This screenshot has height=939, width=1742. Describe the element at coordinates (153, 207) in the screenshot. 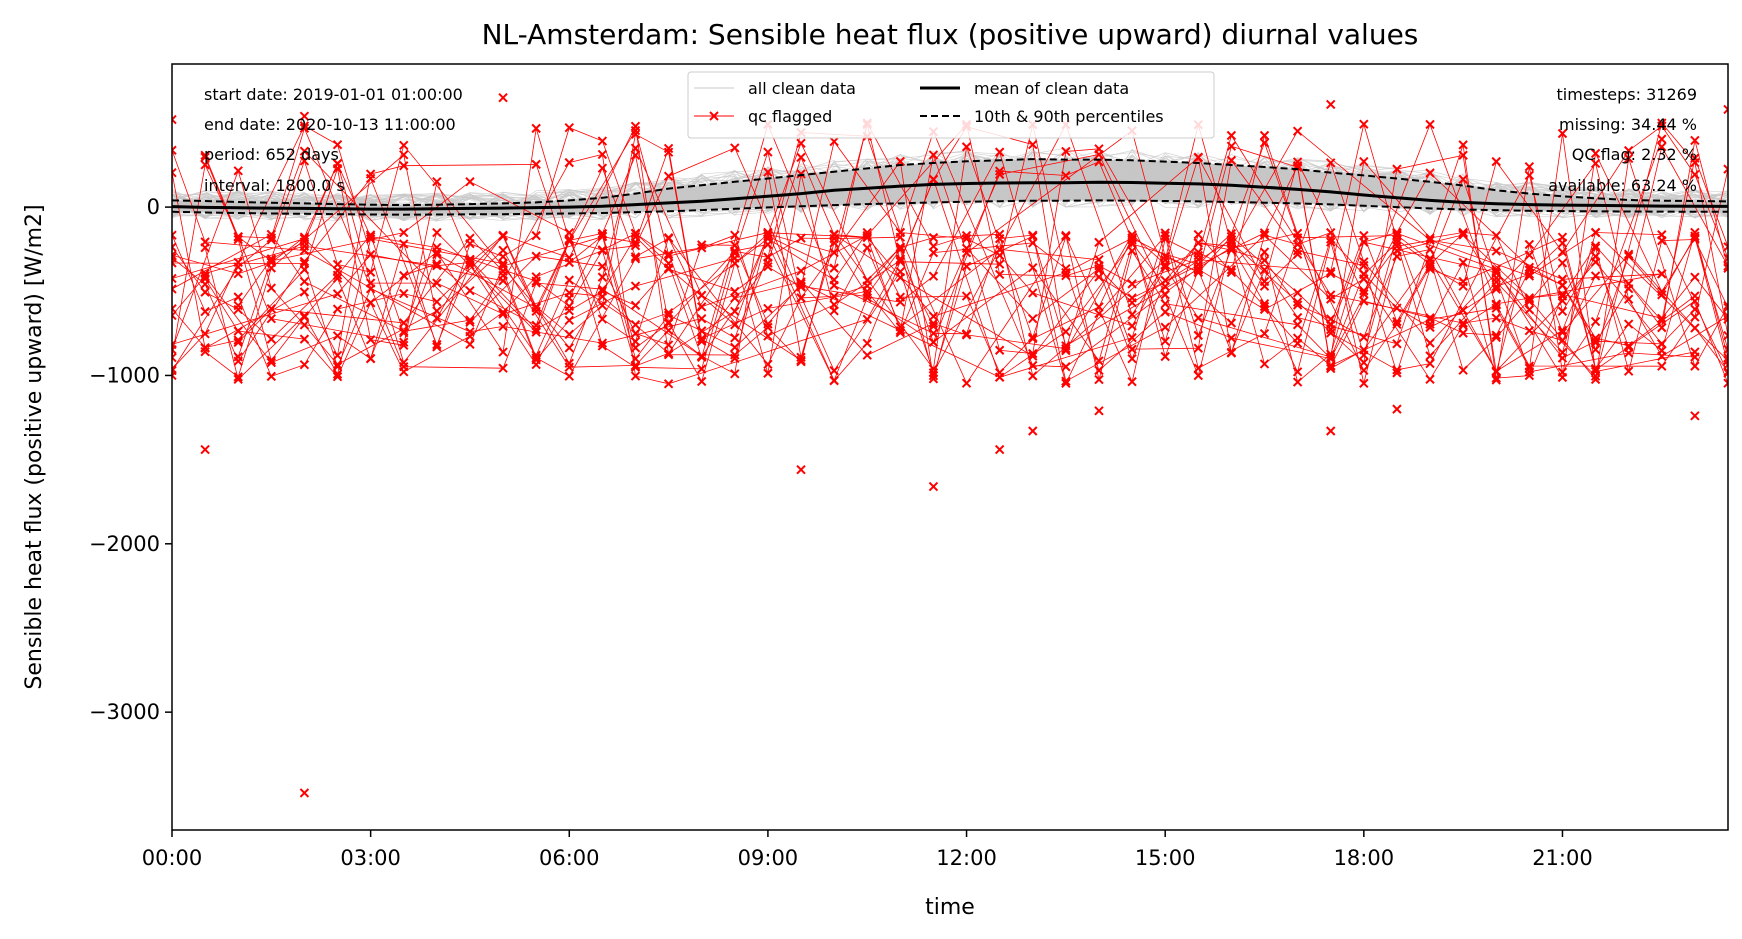

I see `y-tick-label: 0` at that location.